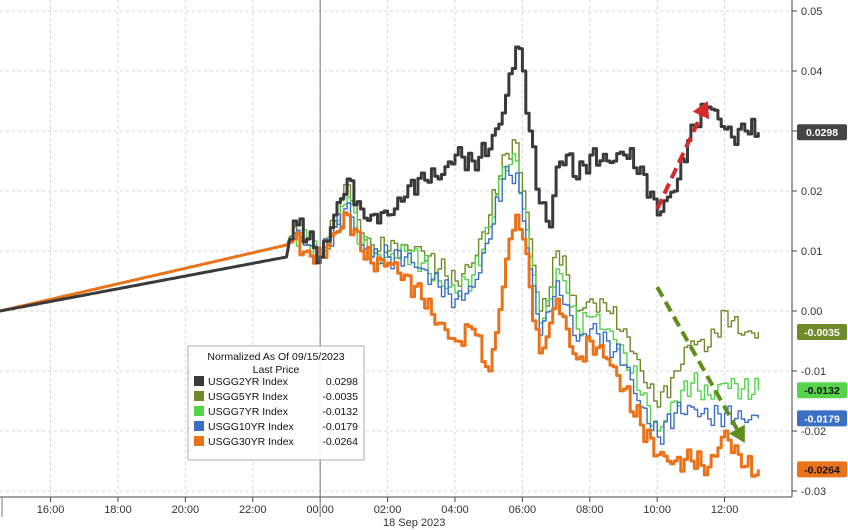 The height and width of the screenshot is (530, 848). What do you see at coordinates (414, 523) in the screenshot?
I see `date-label: 18 Sep 2023` at bounding box center [414, 523].